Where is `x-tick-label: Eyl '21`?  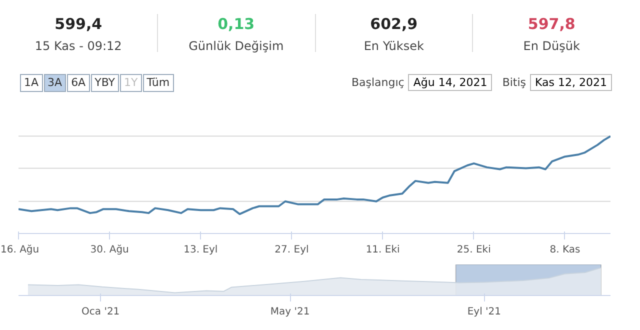 x-tick-label: Eyl '21 is located at coordinates (484, 312).